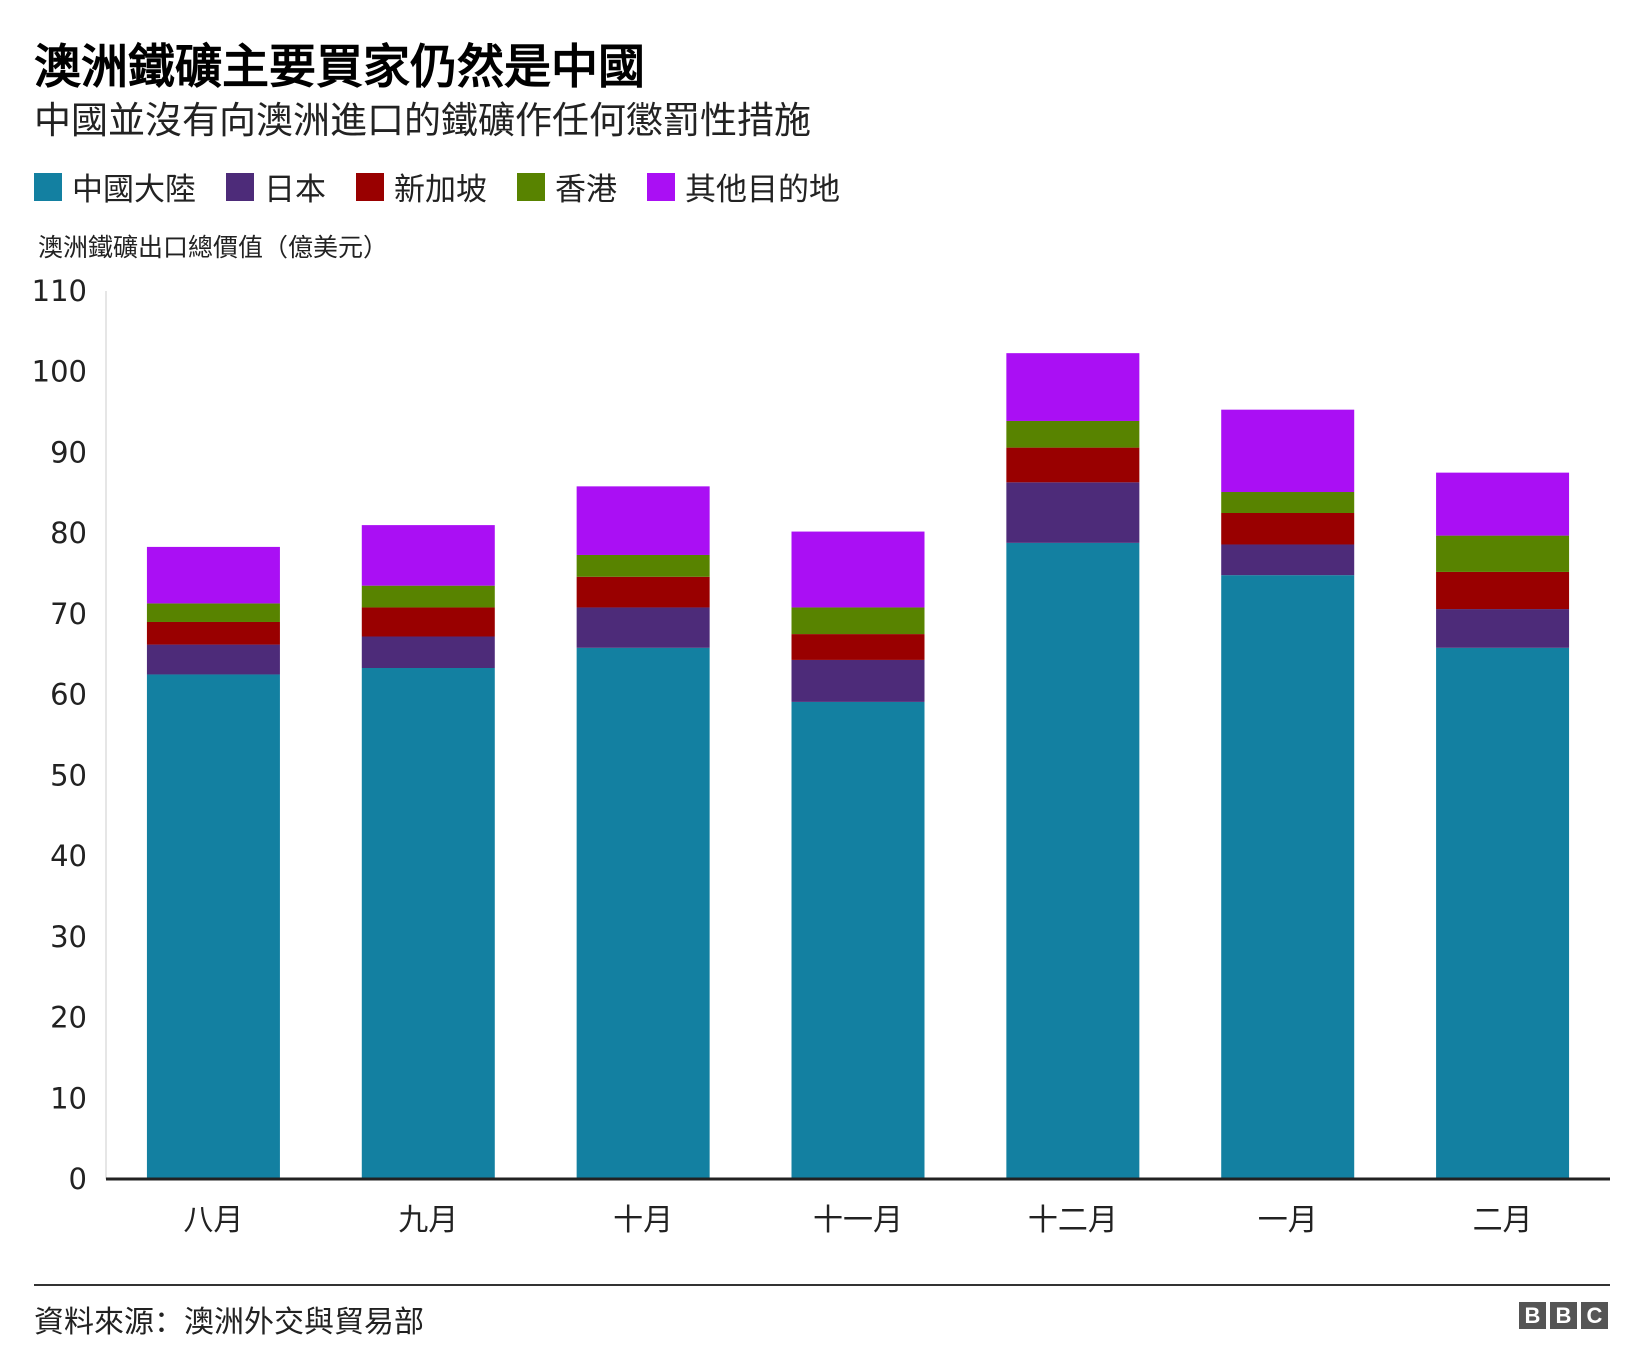  Describe the element at coordinates (68, 614) in the screenshot. I see `y-tick-label: 70` at that location.